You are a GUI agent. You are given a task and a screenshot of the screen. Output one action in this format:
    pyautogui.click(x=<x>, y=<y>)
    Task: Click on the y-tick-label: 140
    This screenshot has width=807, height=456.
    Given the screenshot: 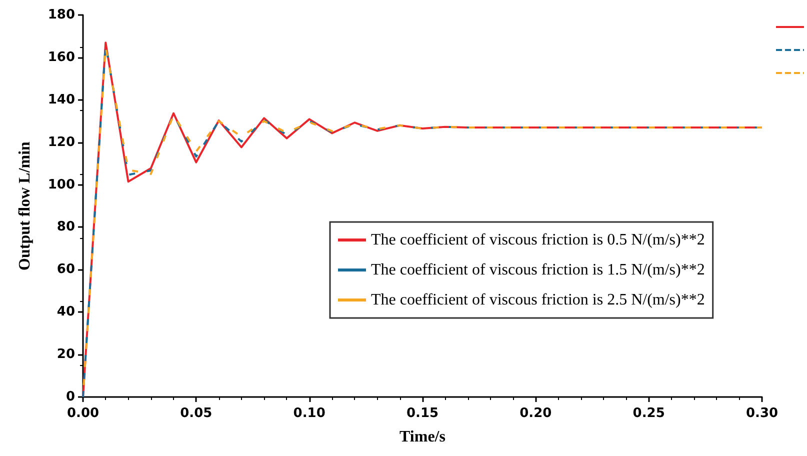 What is the action you would take?
    pyautogui.click(x=61, y=100)
    